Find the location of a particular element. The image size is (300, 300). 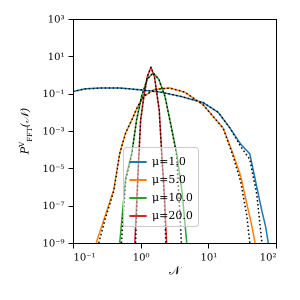

y-tick-label: 10⁻¹ is located at coordinates (53, 94).